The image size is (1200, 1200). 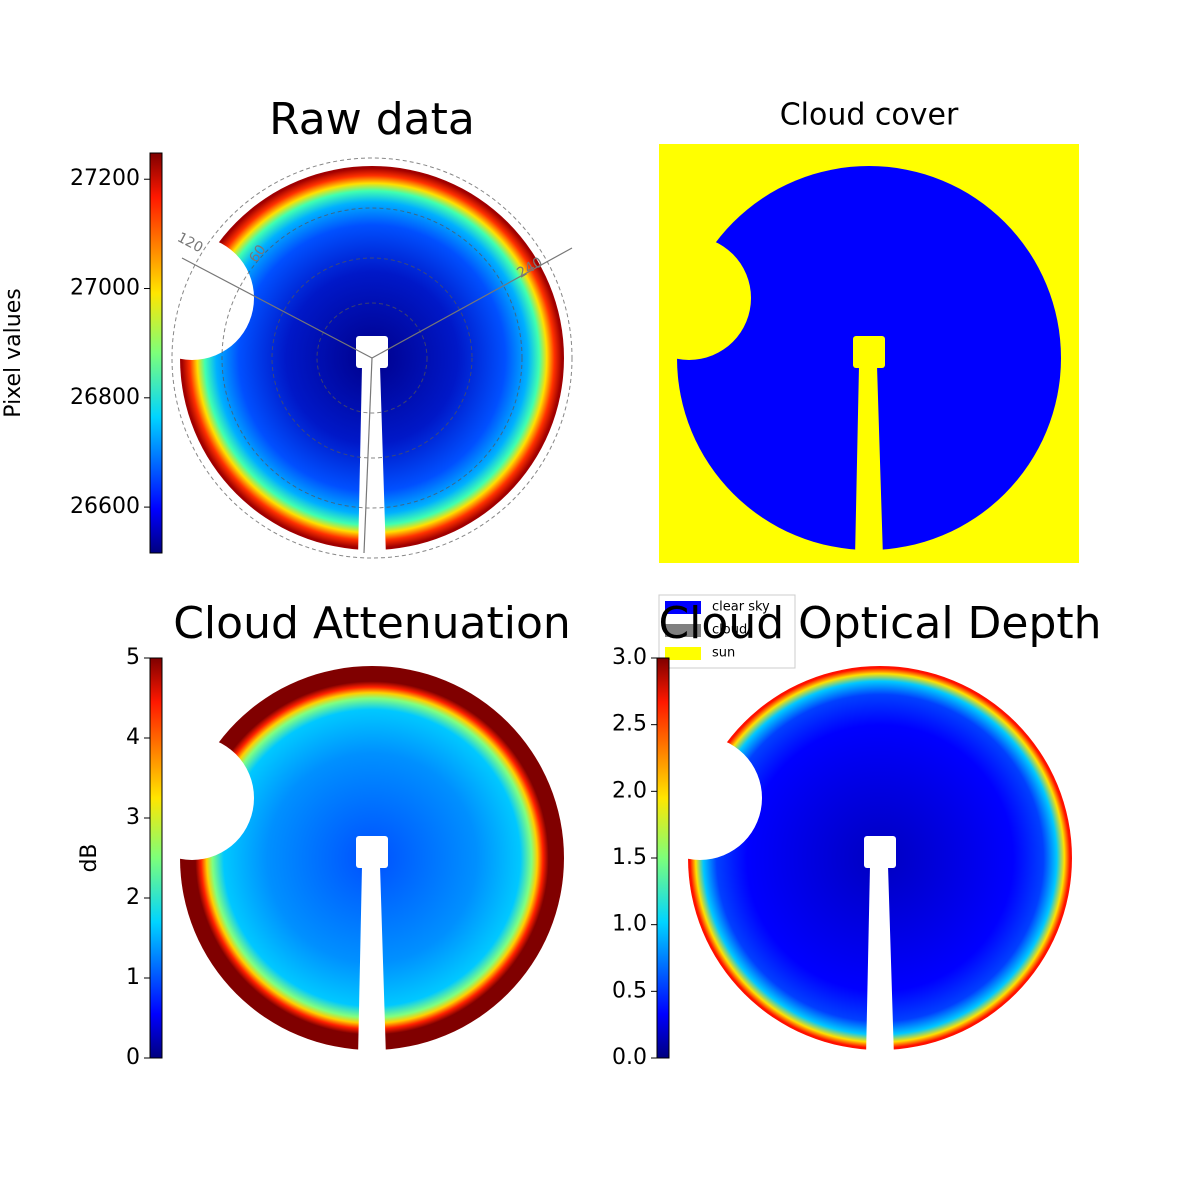 I want to click on colorbar-tick-label: 27000, so click(x=105, y=288).